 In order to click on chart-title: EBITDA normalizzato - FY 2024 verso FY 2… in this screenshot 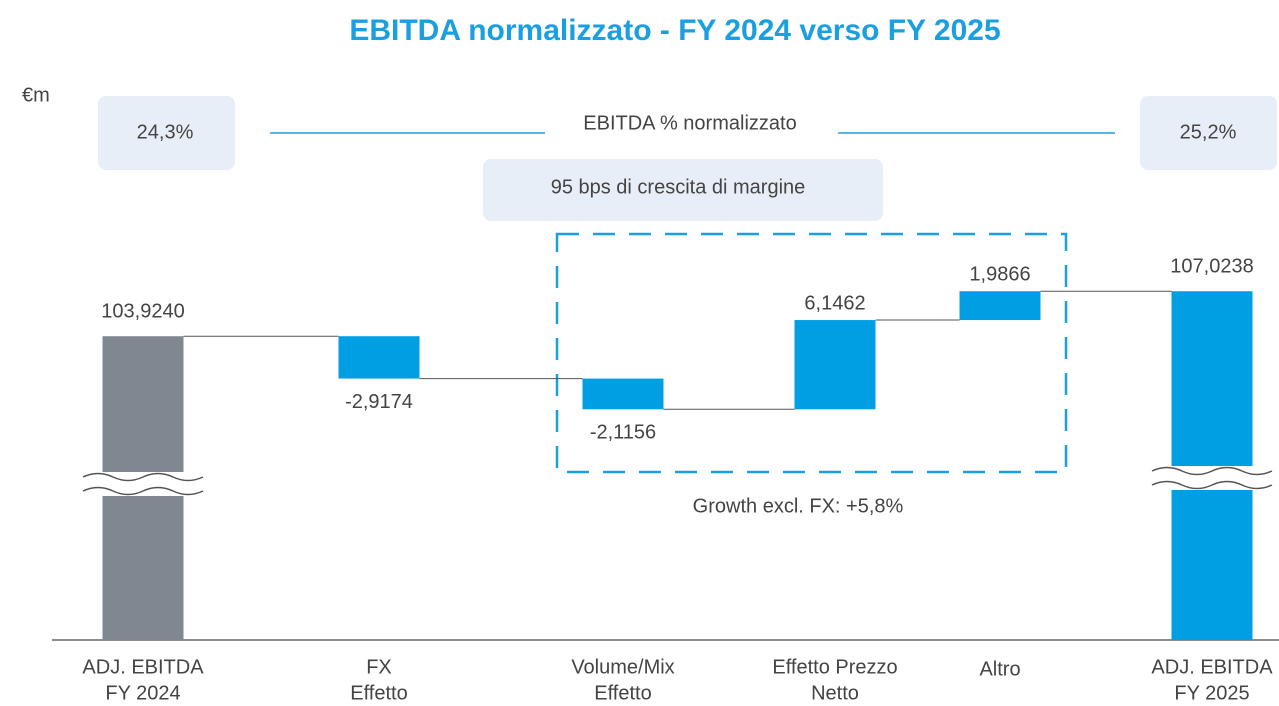, I will do `click(674, 30)`.